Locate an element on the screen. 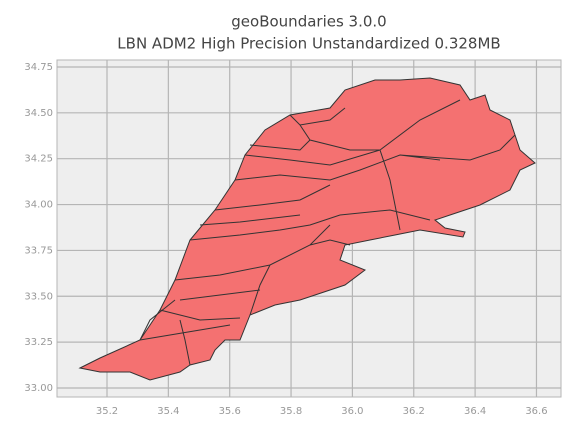 The width and height of the screenshot is (573, 433). y-tick-label: 33.75 is located at coordinates (38, 250).